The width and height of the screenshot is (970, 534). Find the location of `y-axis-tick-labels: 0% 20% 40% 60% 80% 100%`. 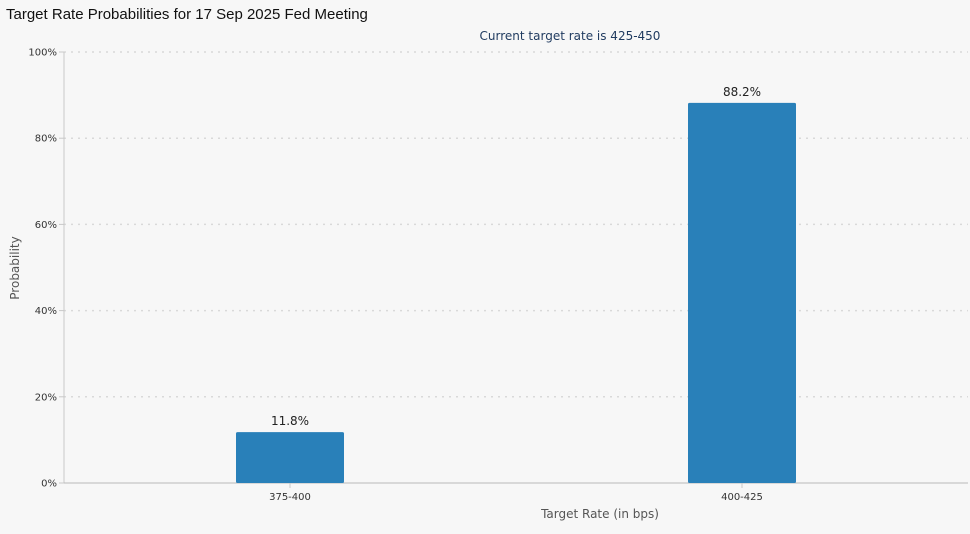

y-axis-tick-labels: 0% 20% 40% 60% 80% 100% is located at coordinates (42, 269).